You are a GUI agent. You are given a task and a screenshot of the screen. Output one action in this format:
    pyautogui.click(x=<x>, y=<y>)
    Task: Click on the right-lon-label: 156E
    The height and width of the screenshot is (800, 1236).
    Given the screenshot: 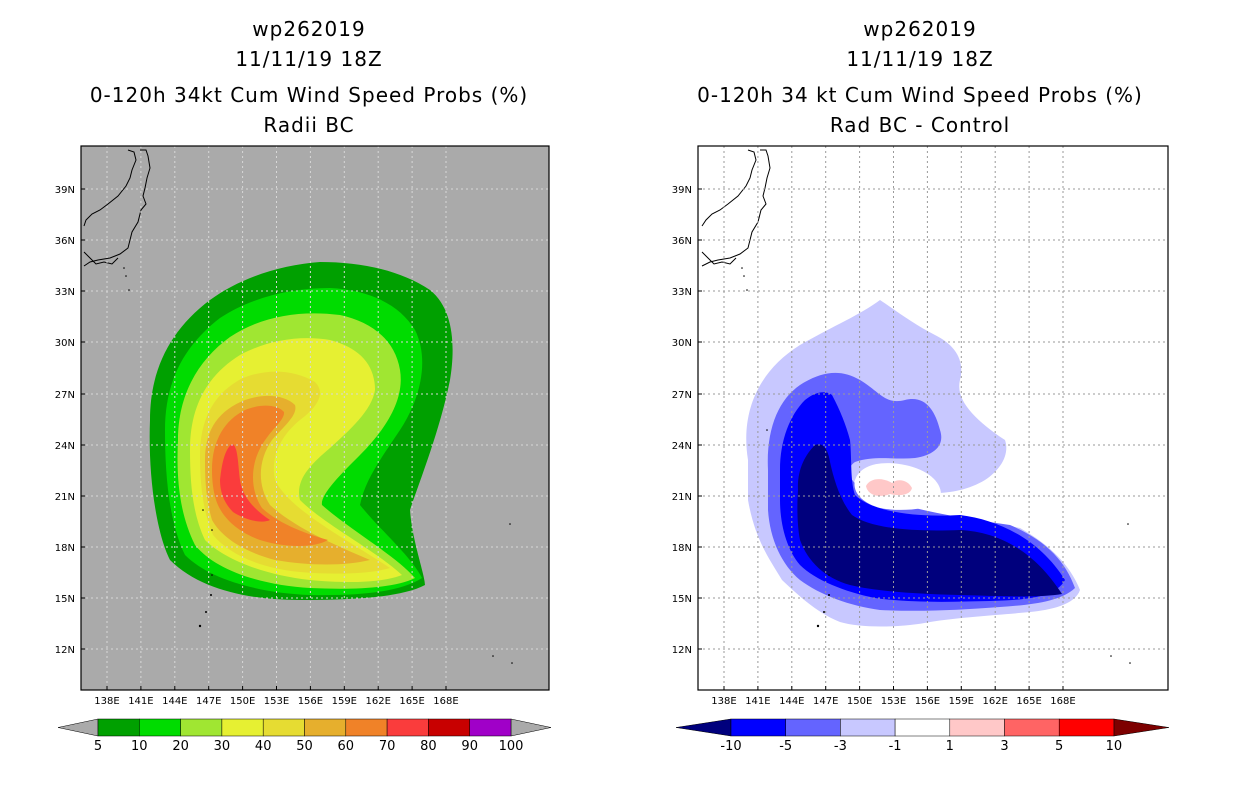 What is the action you would take?
    pyautogui.click(x=927, y=701)
    